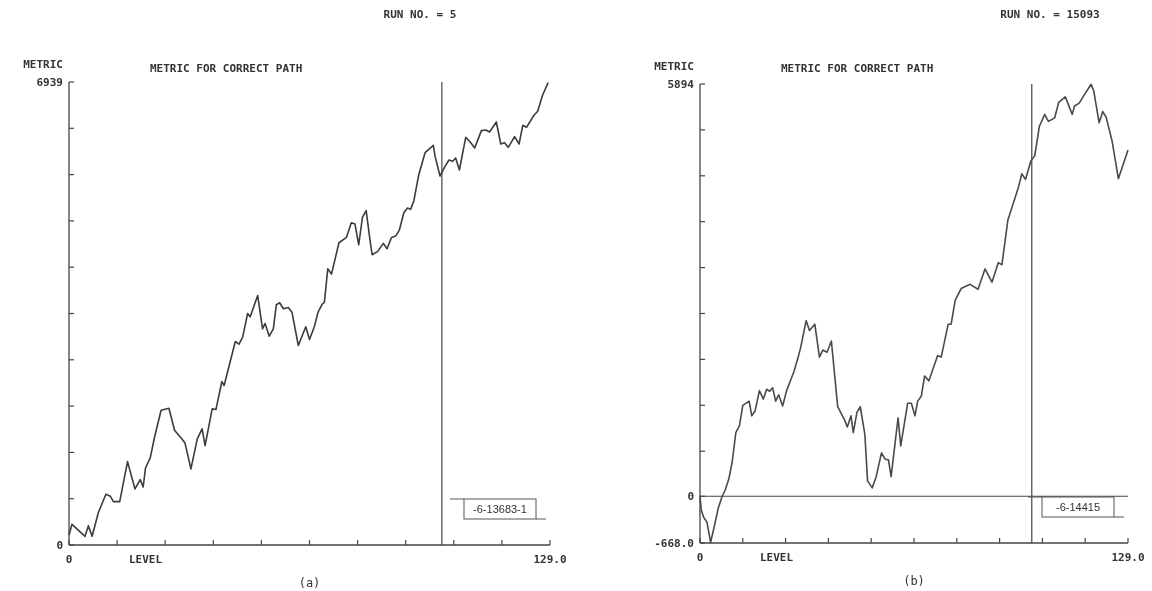 The image size is (1152, 591). What do you see at coordinates (914, 581) in the screenshot?
I see `text: (b)` at bounding box center [914, 581].